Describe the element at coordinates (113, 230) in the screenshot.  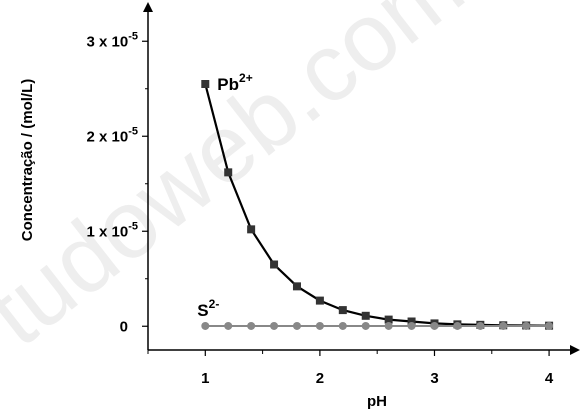
I see `y-tick-label: 1 x 10⁻⁵` at that location.